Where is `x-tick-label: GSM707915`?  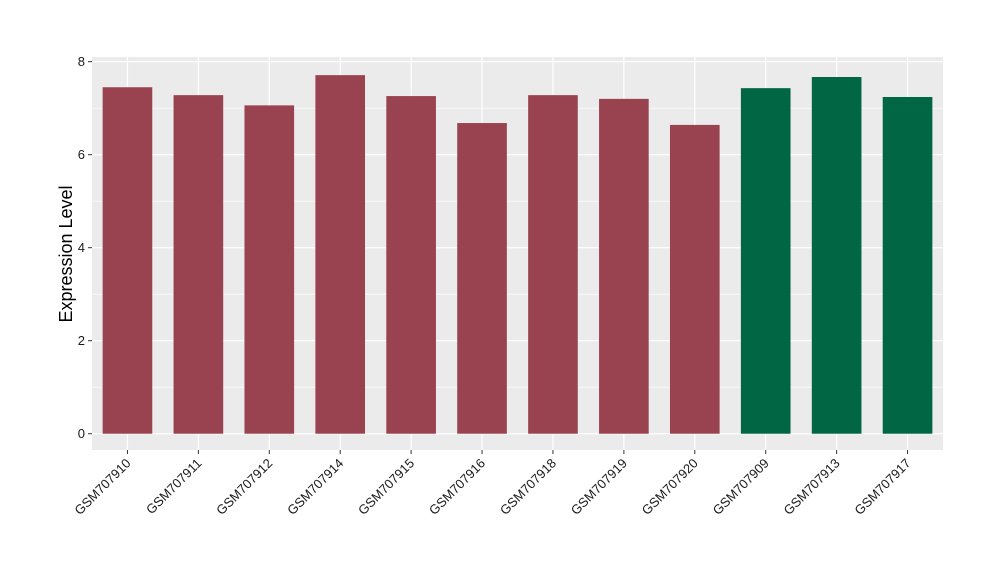
x-tick-label: GSM707915 is located at coordinates (386, 487).